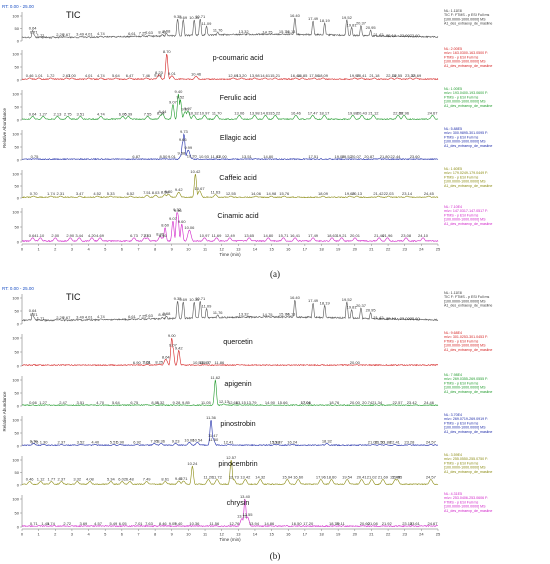 This screenshot has height=564, width=550. I want to click on peak-label: 11.72, so click(217, 477).